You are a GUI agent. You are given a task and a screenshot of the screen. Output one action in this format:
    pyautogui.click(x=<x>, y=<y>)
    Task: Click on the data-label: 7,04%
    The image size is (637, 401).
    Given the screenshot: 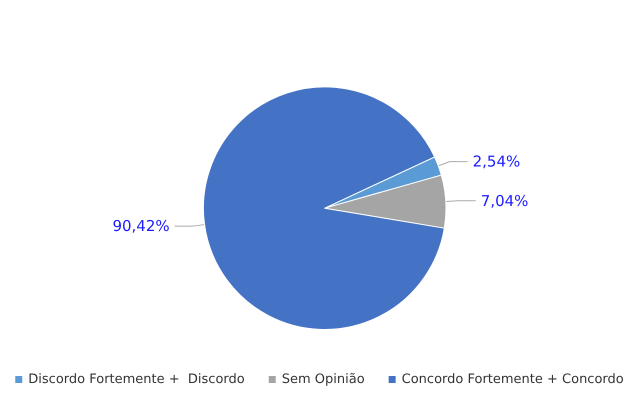 What is the action you would take?
    pyautogui.click(x=504, y=201)
    